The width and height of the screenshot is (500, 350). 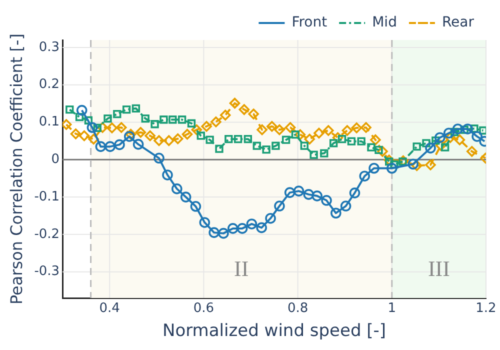 I want to click on legend-label: Mid, so click(x=384, y=22).